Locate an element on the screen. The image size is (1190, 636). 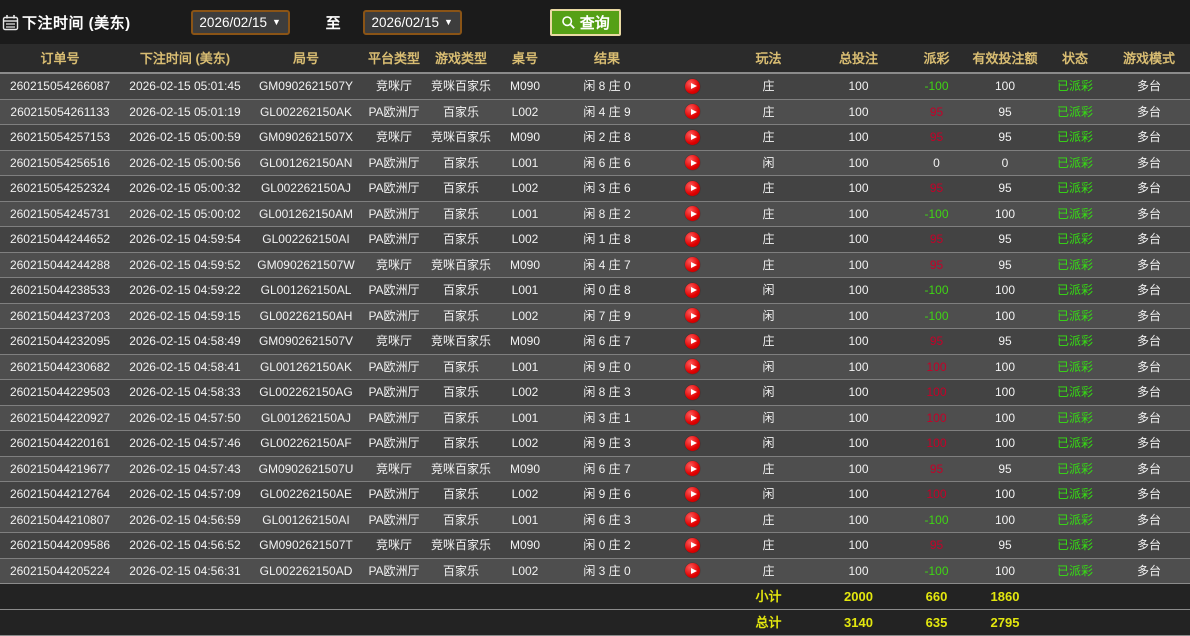
round-id-cell: GL001262150AL is located at coordinates (306, 290).